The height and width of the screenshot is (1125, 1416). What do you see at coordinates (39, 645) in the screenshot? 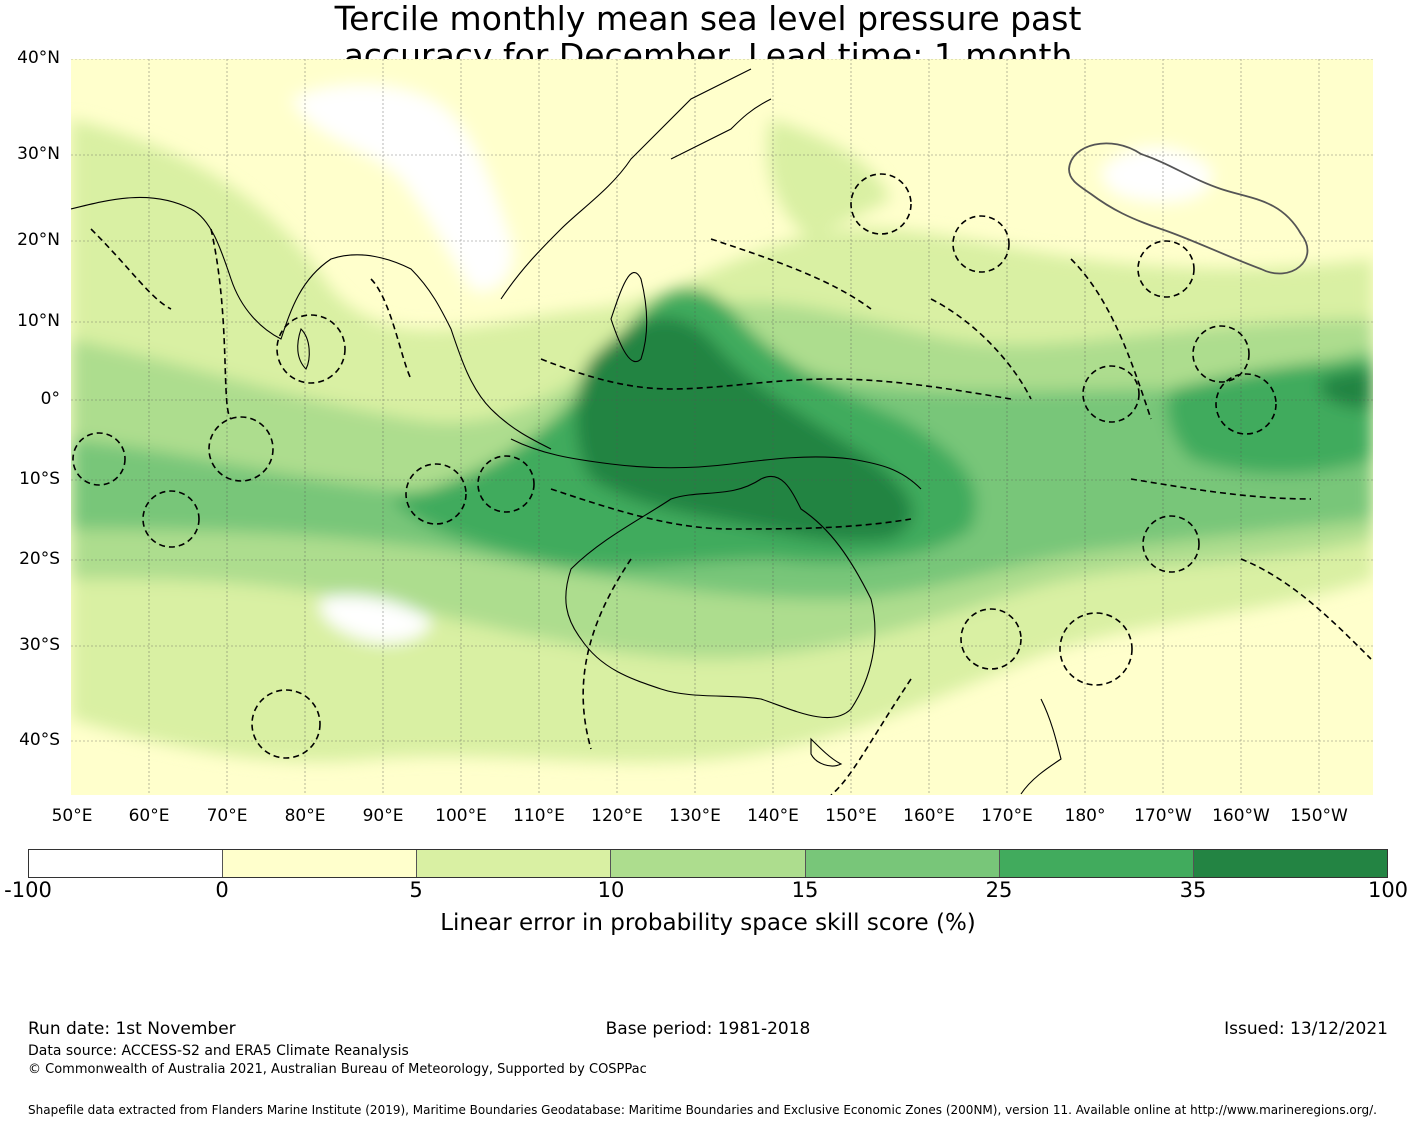
I see `lat-label-30s: 30°S` at bounding box center [39, 645].